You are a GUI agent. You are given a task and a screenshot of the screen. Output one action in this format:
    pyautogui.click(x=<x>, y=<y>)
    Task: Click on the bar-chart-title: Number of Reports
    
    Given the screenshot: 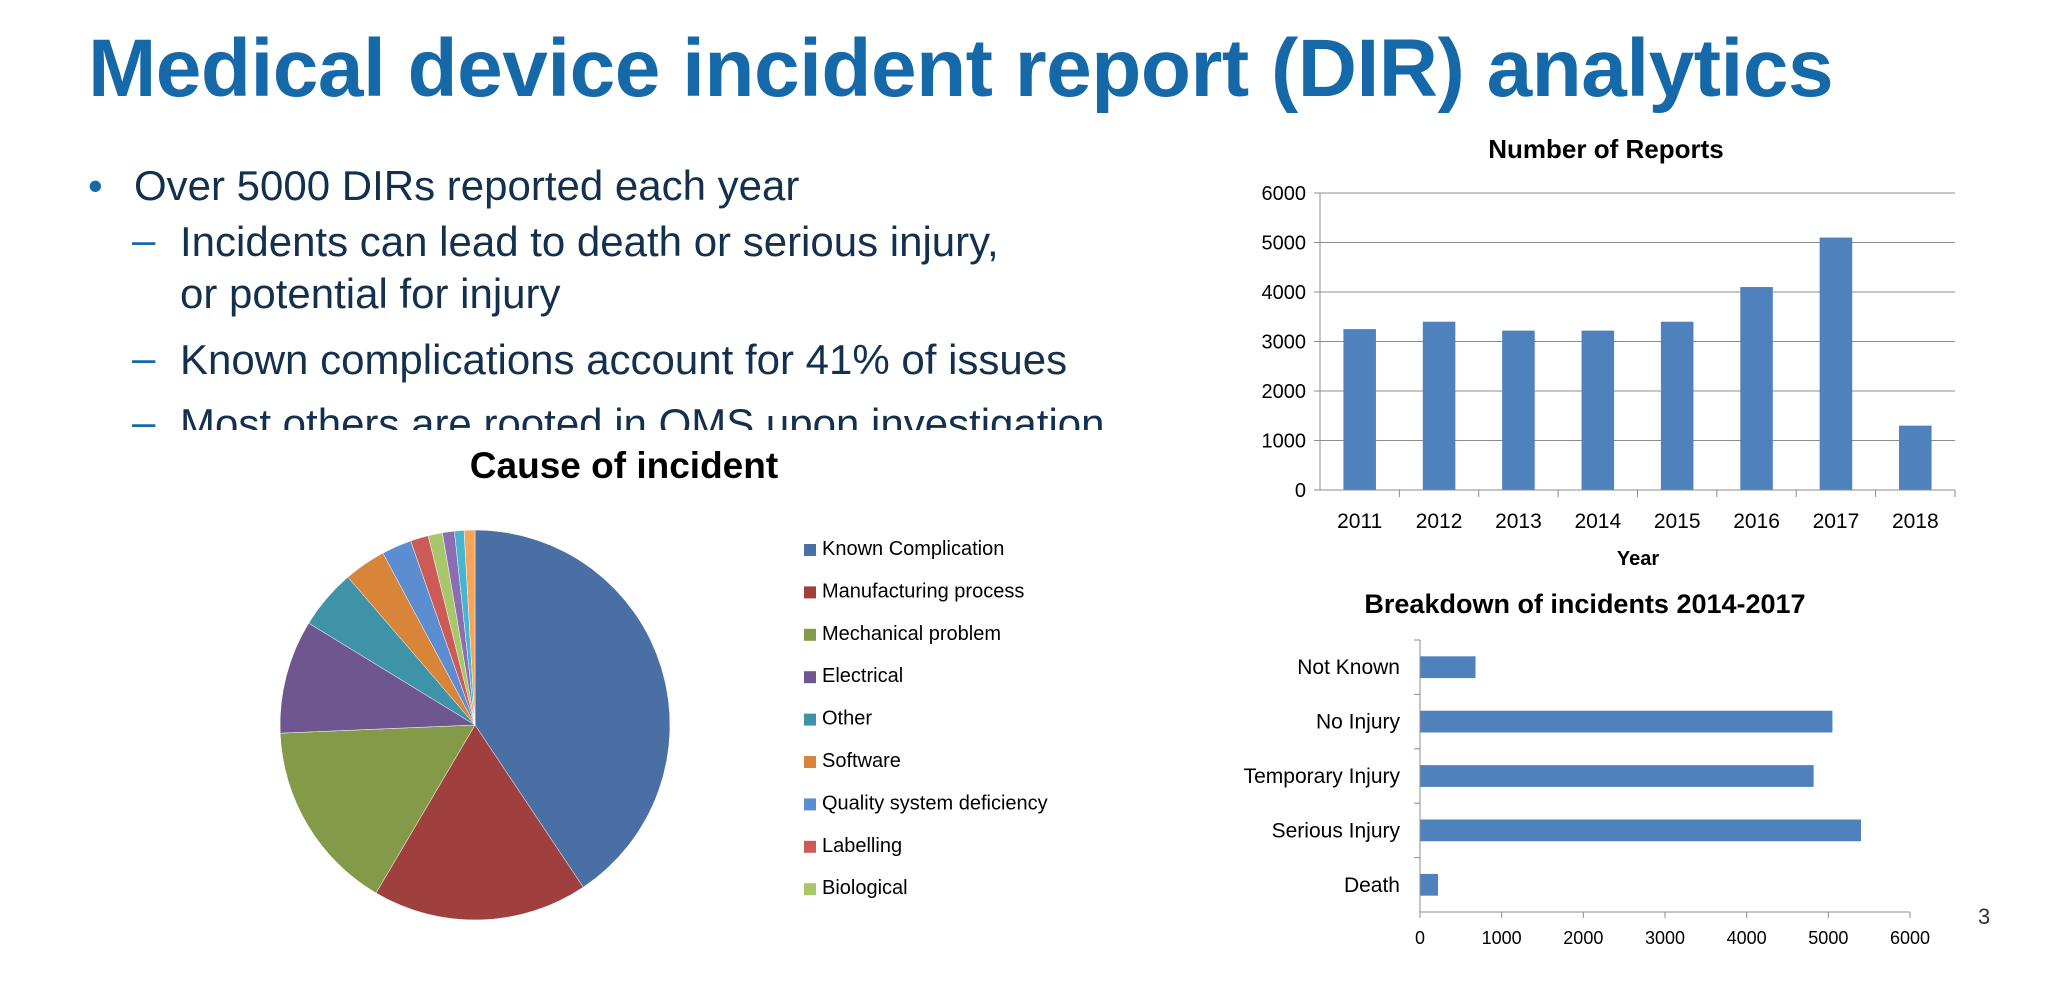 What is the action you would take?
    pyautogui.click(x=1605, y=149)
    